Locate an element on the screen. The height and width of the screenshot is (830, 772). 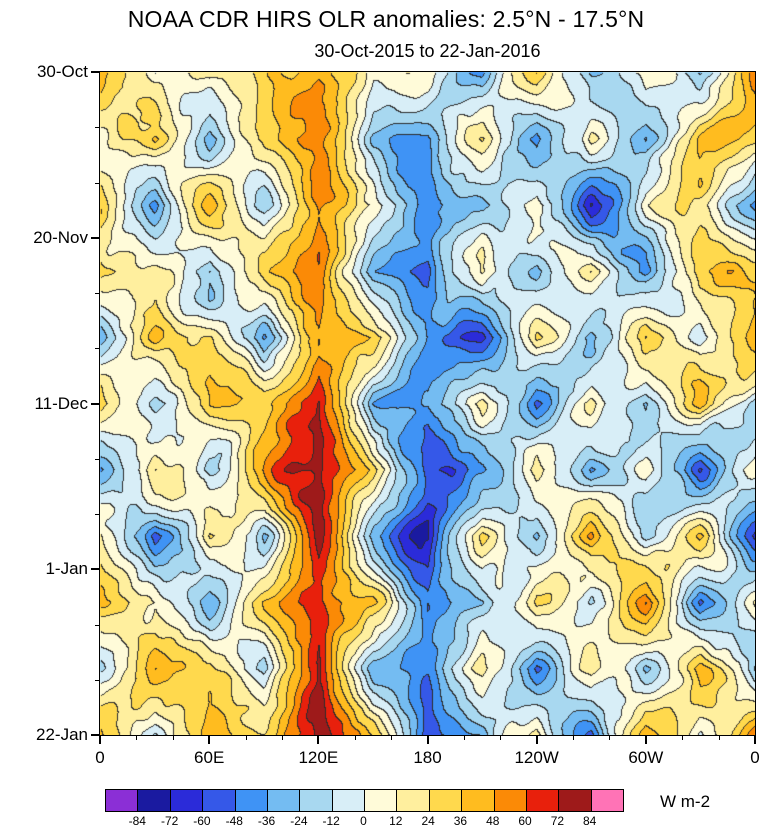
colorbar-level-label: 48 is located at coordinates (493, 821).